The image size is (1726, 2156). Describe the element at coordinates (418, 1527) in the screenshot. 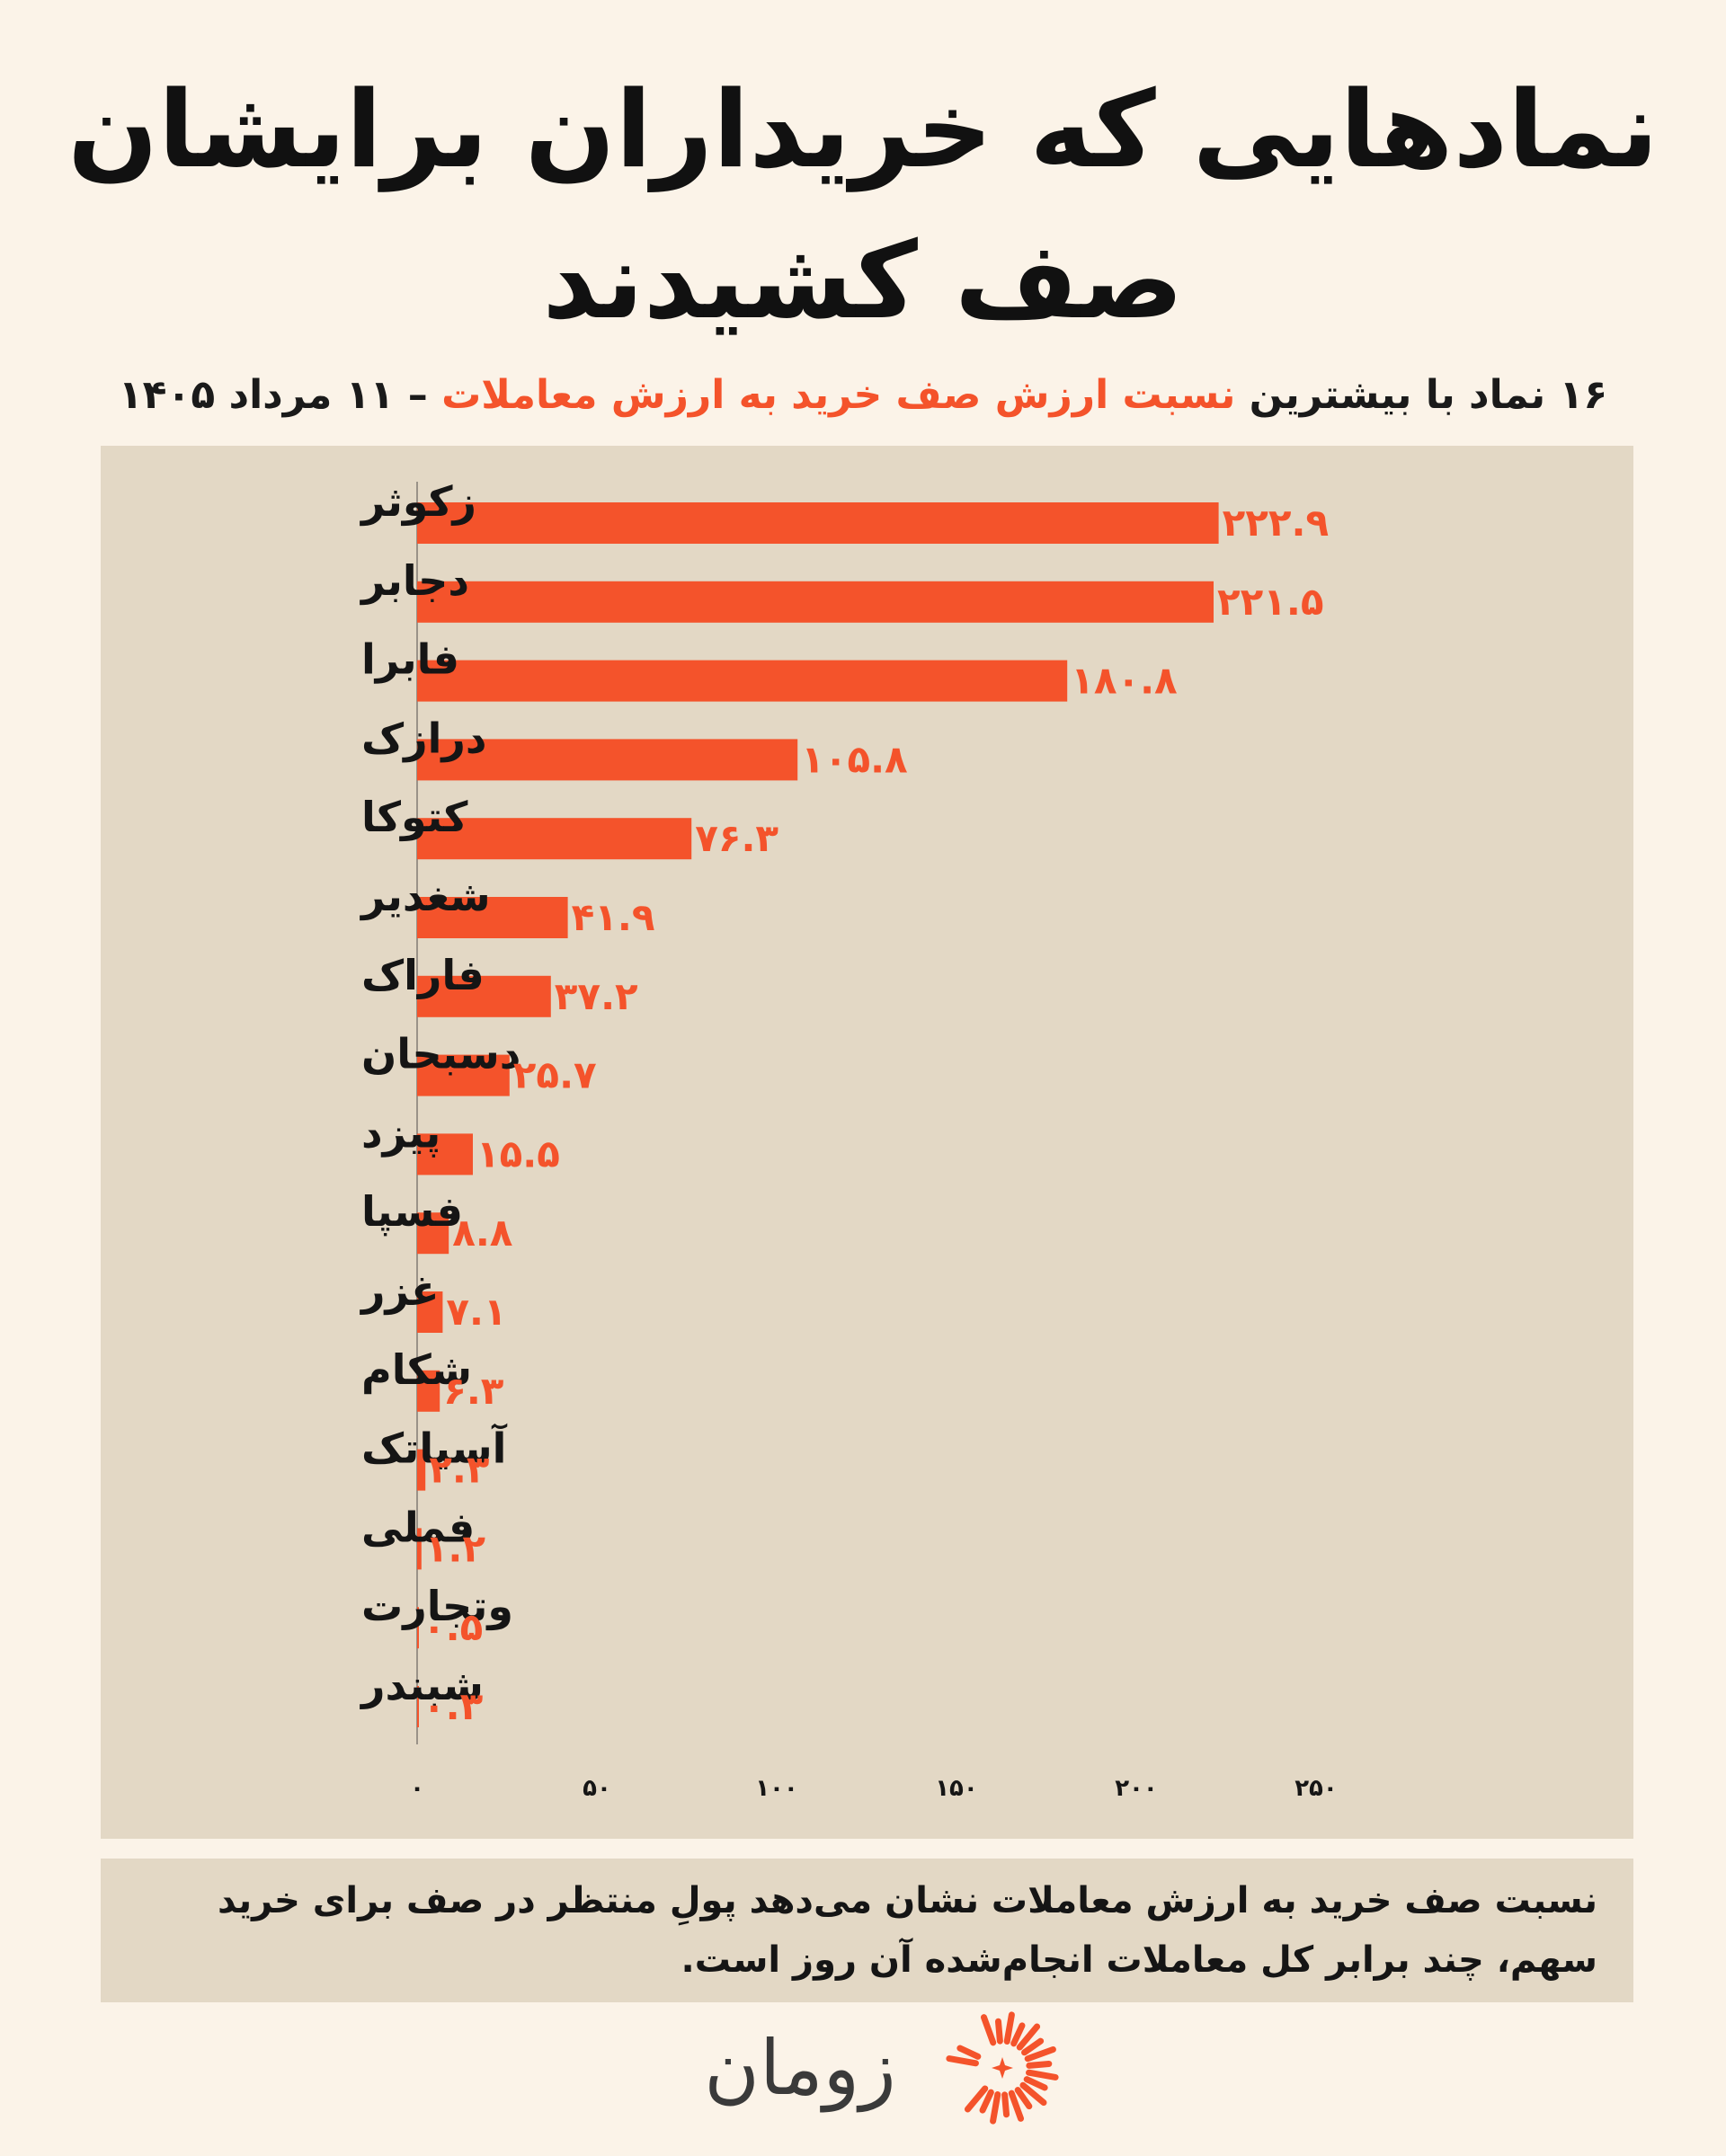

I see `category-label: فملی` at that location.